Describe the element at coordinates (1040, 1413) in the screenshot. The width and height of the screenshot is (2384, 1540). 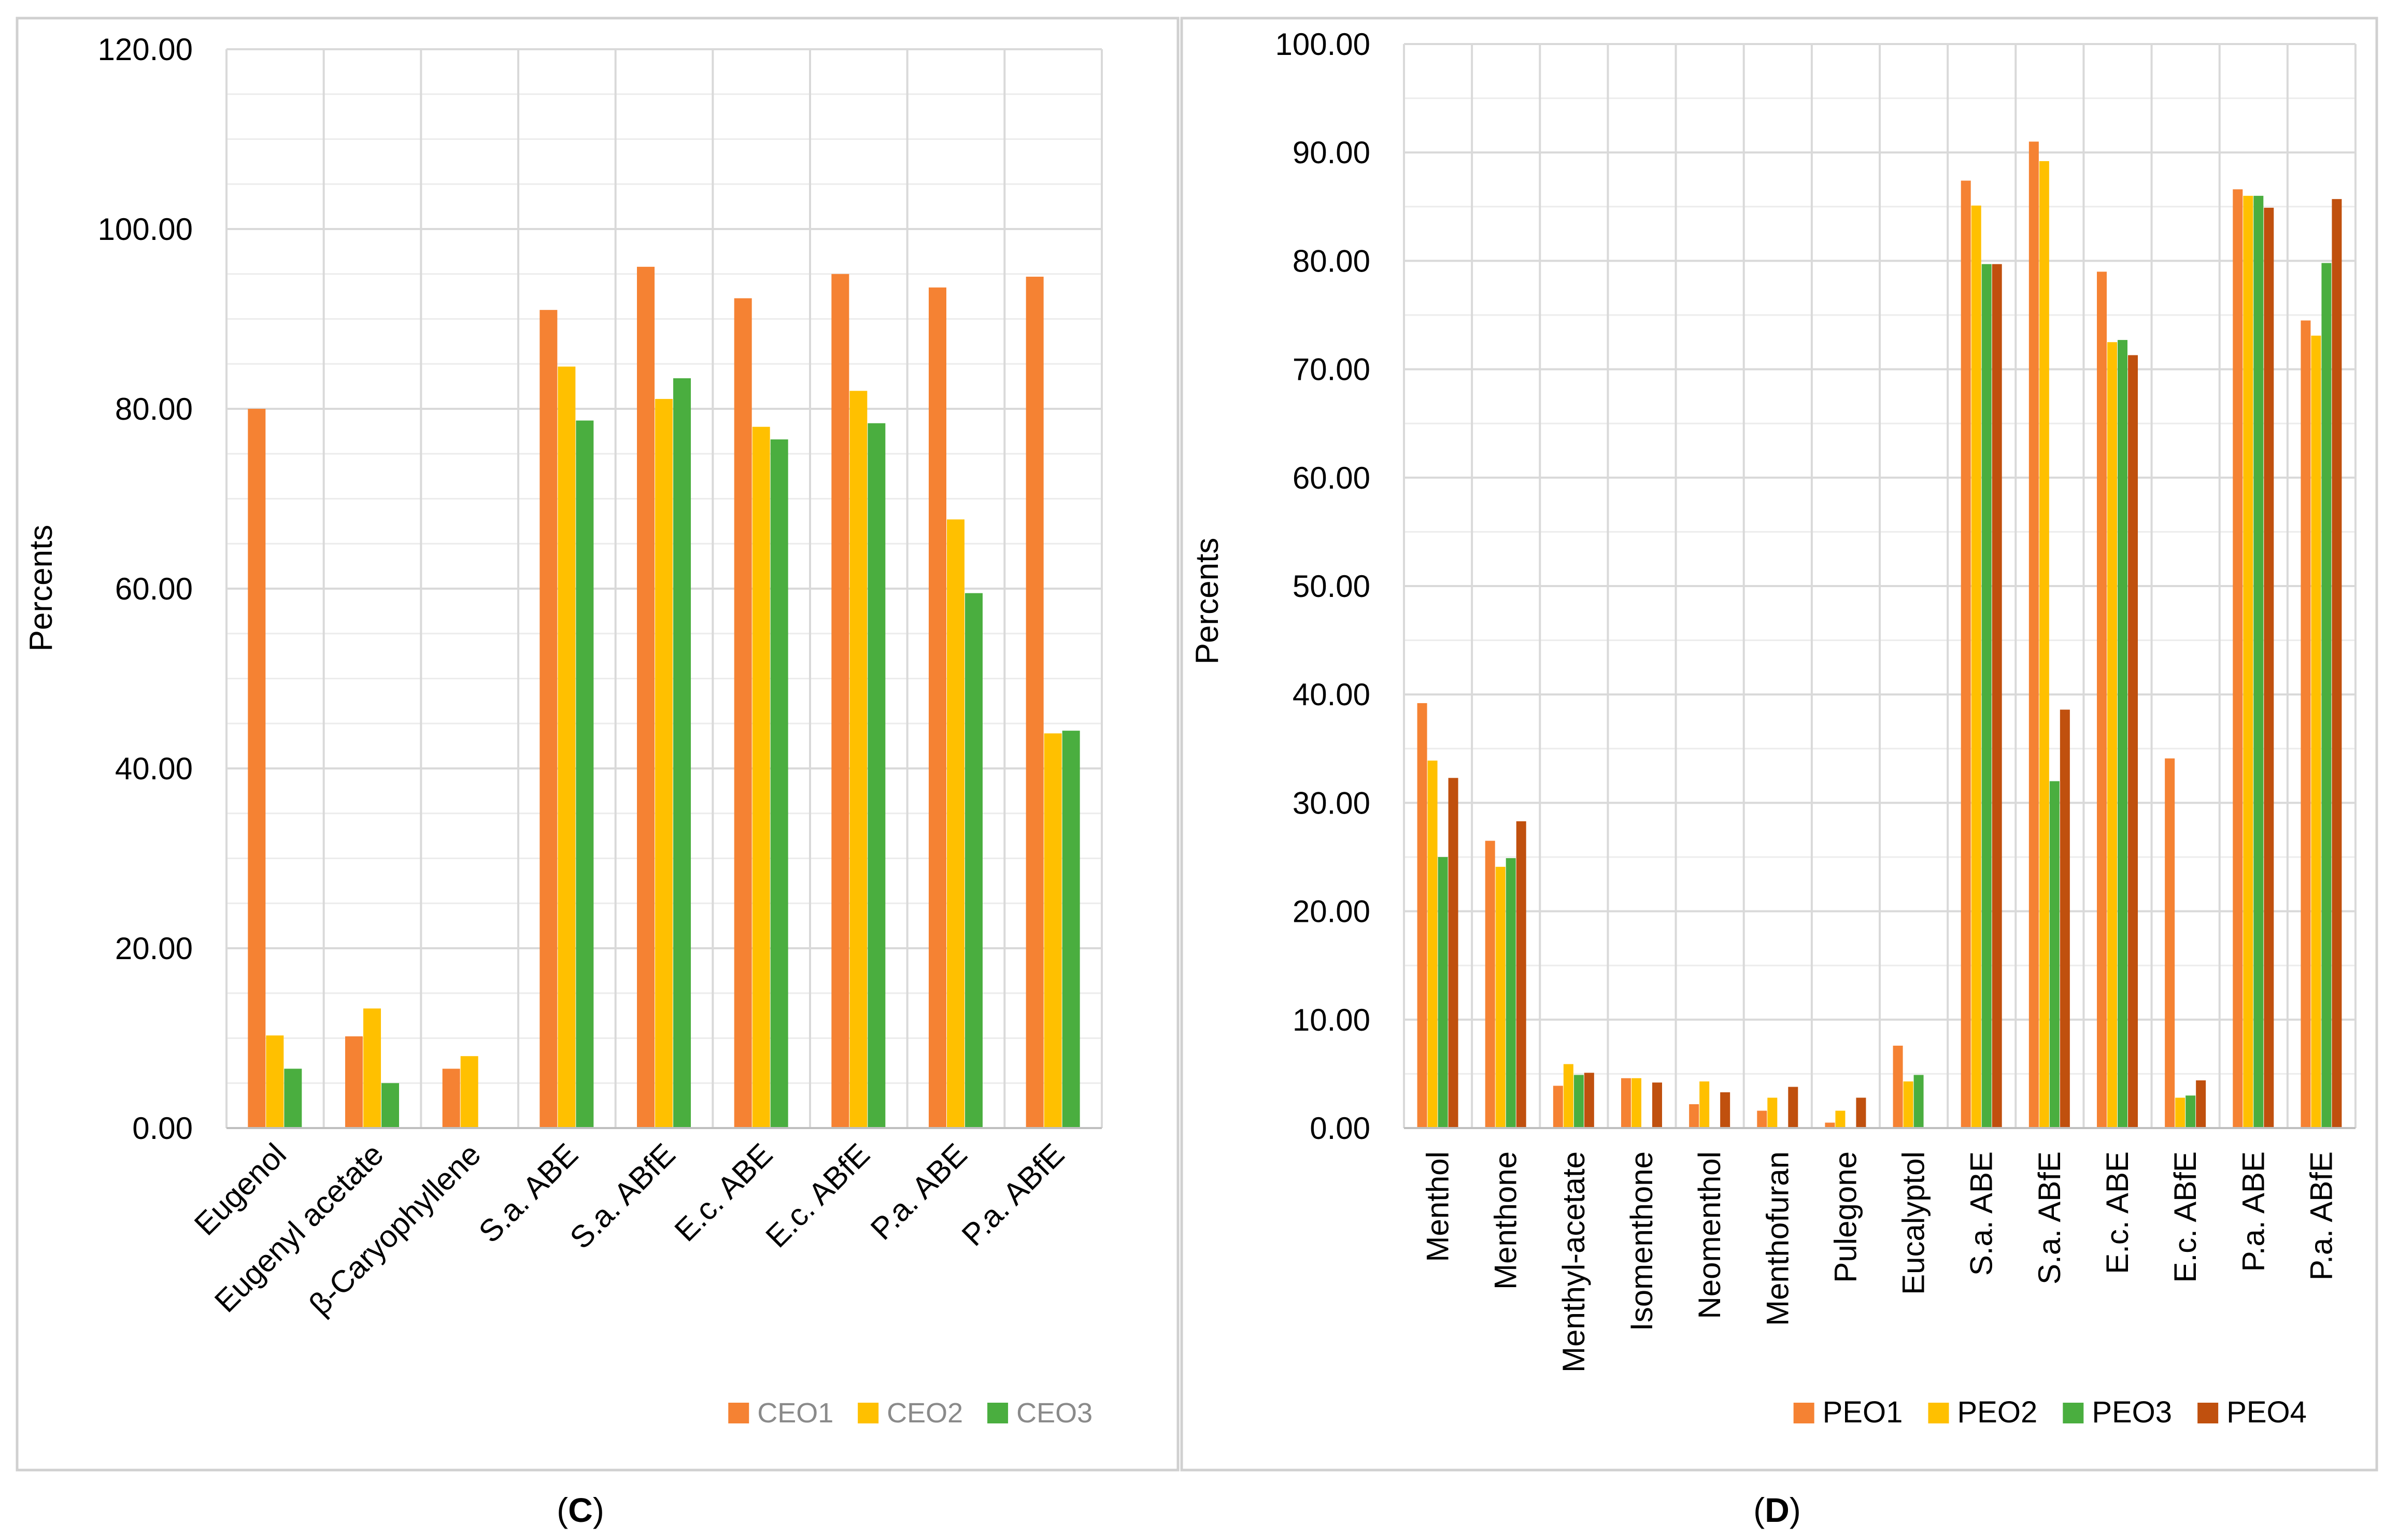
I see `legend-item-ceo3: CEO3` at that location.